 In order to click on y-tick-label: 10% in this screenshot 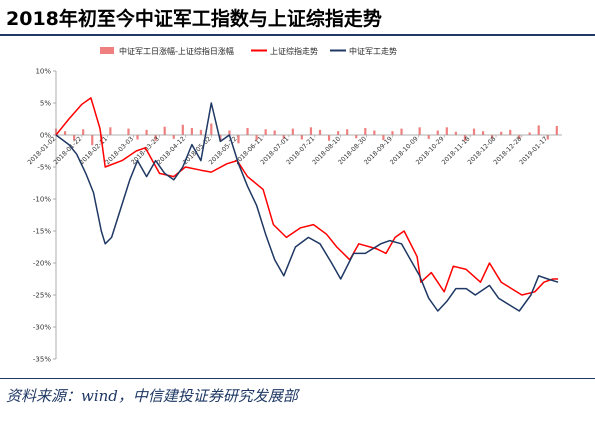, I will do `click(43, 72)`.